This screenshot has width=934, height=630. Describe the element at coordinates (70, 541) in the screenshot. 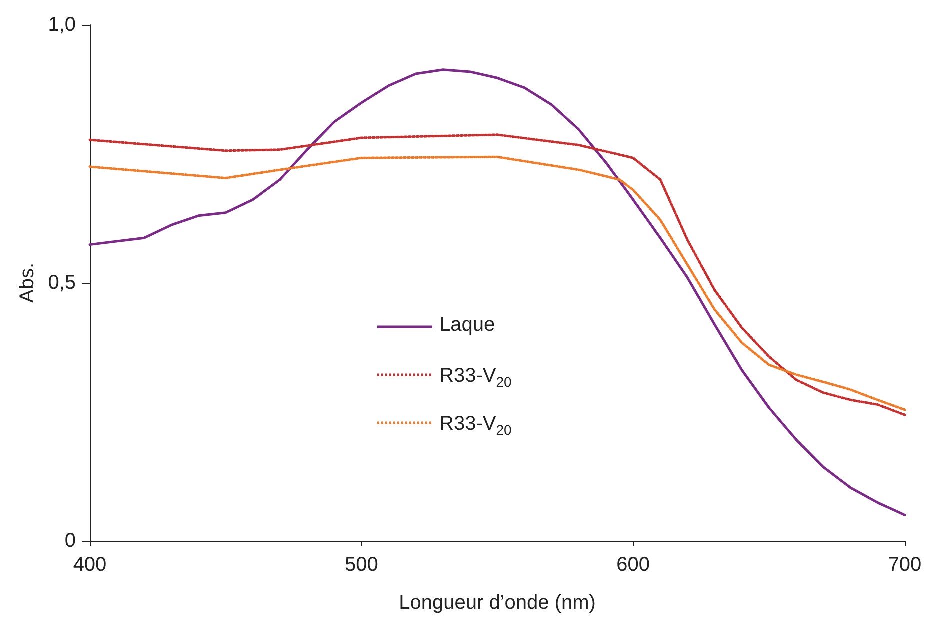

I see `y-tick-label: 0` at that location.